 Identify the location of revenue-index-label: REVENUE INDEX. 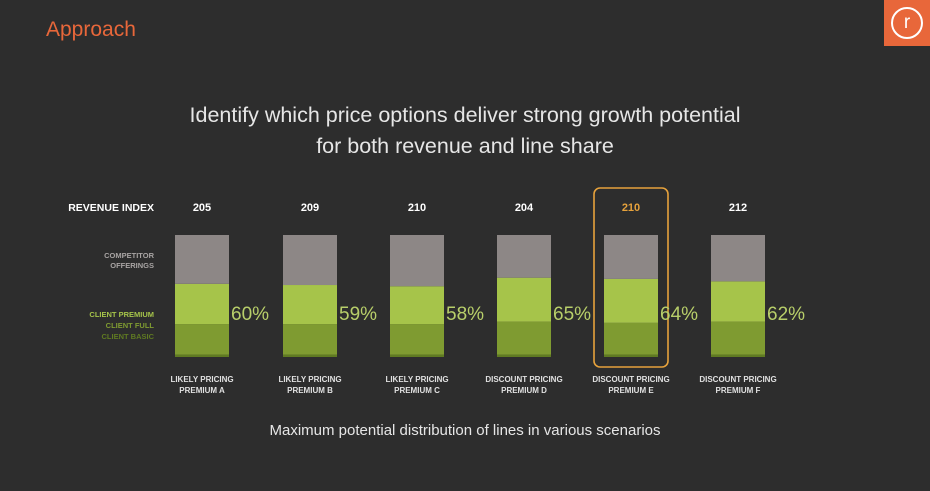
(111, 208).